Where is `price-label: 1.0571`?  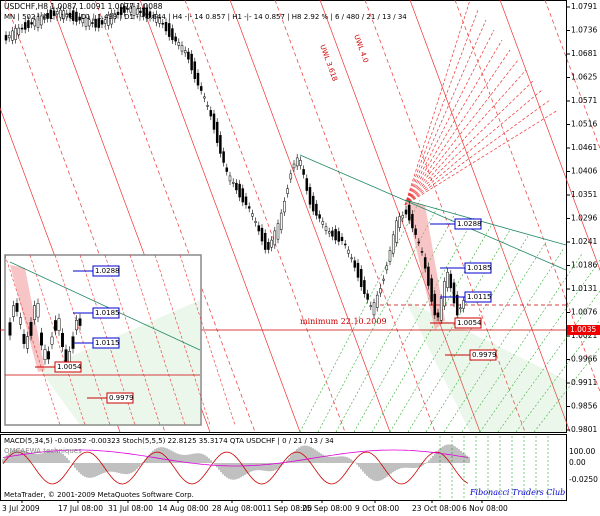
price-label: 1.0571 is located at coordinates (584, 100).